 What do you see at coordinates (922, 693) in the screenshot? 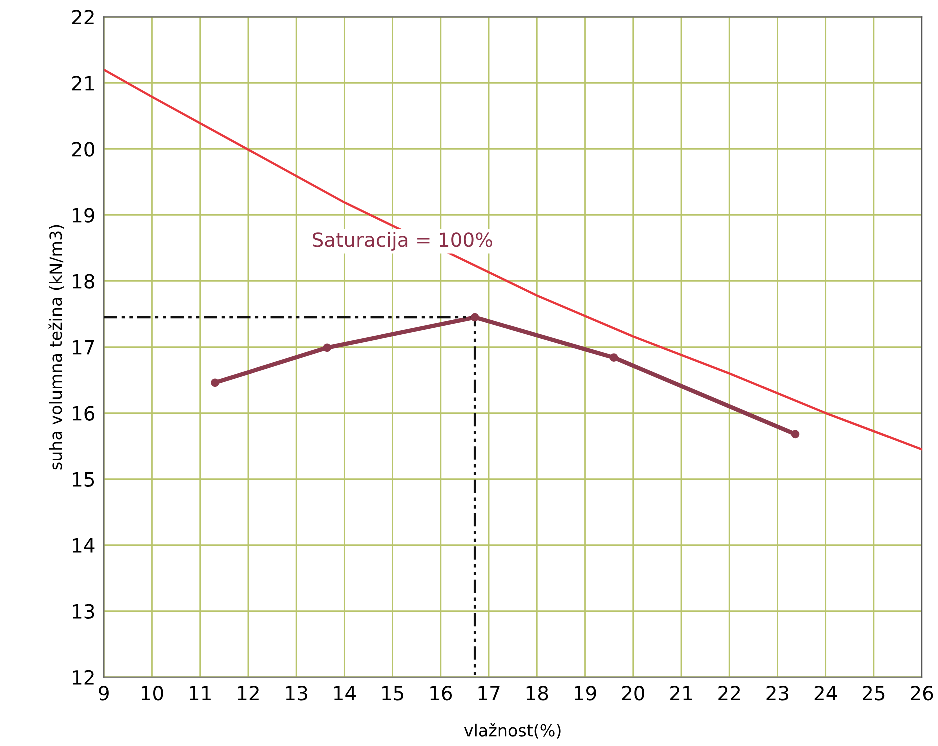
I see `x-tick-label: 26` at bounding box center [922, 693].